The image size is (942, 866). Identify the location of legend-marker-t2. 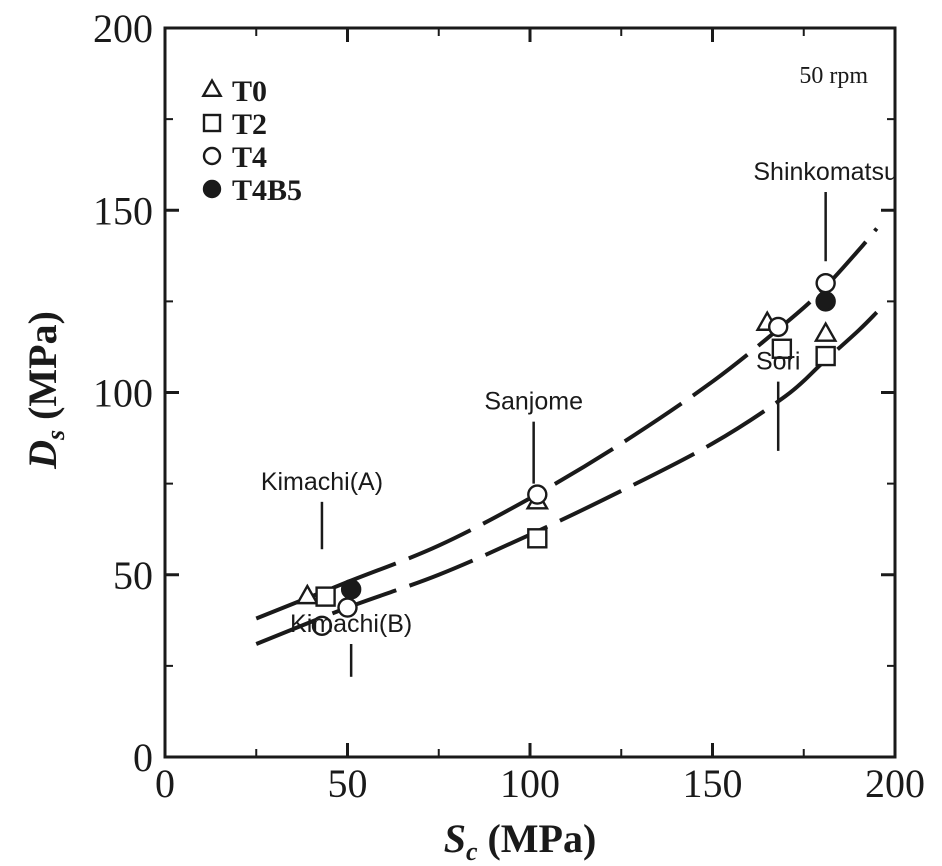
(212, 123).